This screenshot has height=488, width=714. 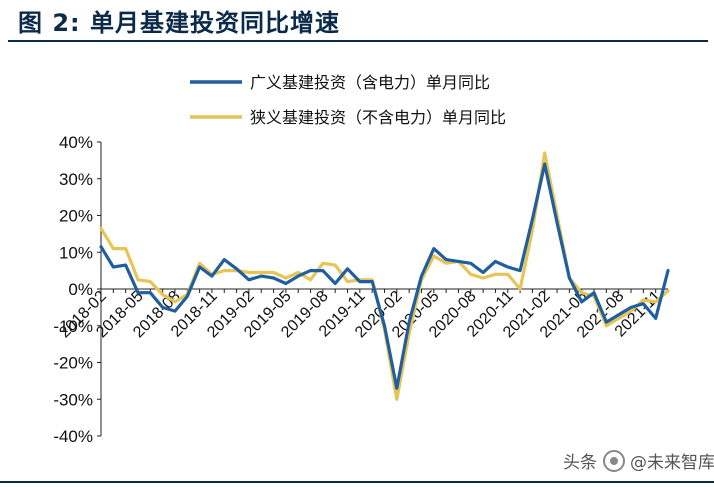 I want to click on y-tick-label: 10%, so click(x=76, y=252).